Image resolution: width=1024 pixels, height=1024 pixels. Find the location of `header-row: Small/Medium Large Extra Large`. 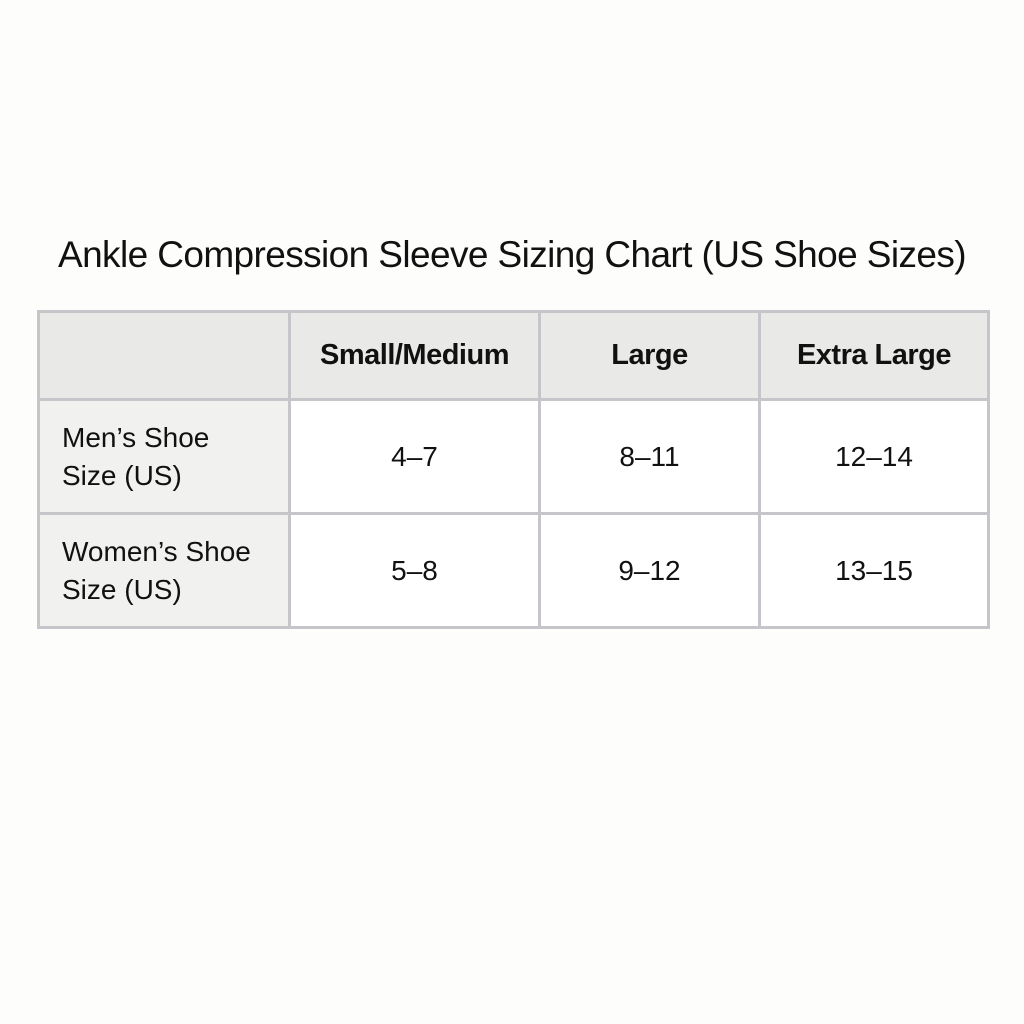

header-row: Small/Medium Large Extra Large is located at coordinates (513, 355).